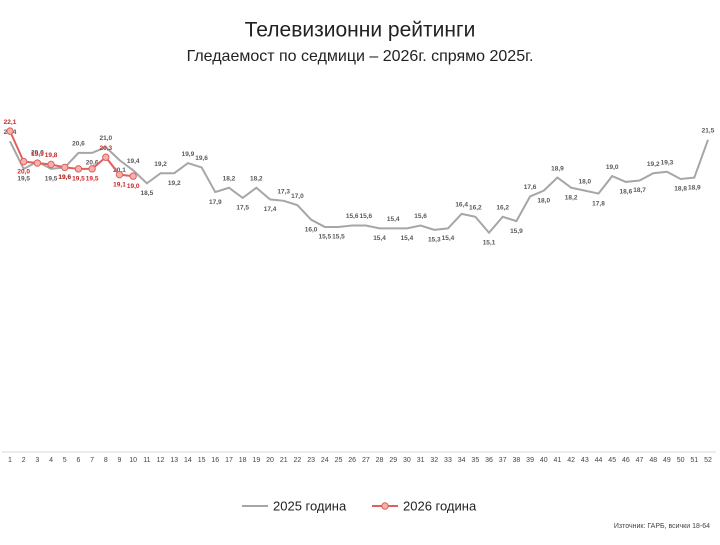 This screenshot has height=545, width=720. I want to click on x-tick-label: 45, so click(612, 460).